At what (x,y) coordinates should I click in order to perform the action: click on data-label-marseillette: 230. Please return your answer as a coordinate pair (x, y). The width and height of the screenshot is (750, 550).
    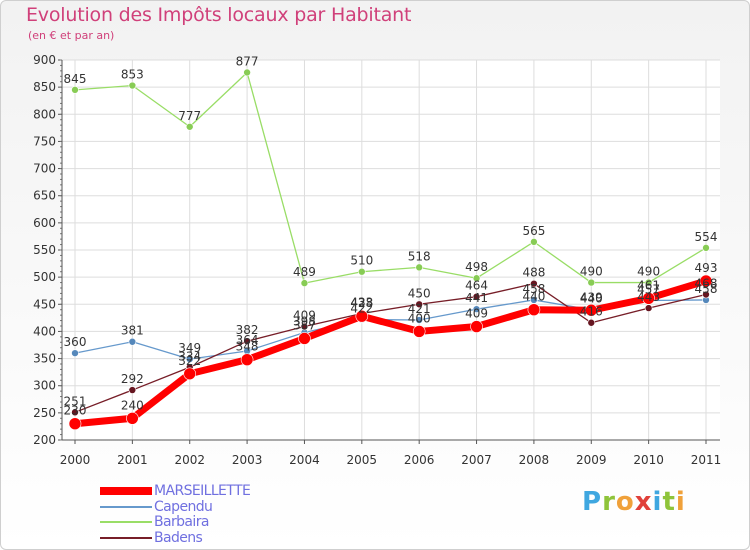
    Looking at the image, I should click on (75, 411).